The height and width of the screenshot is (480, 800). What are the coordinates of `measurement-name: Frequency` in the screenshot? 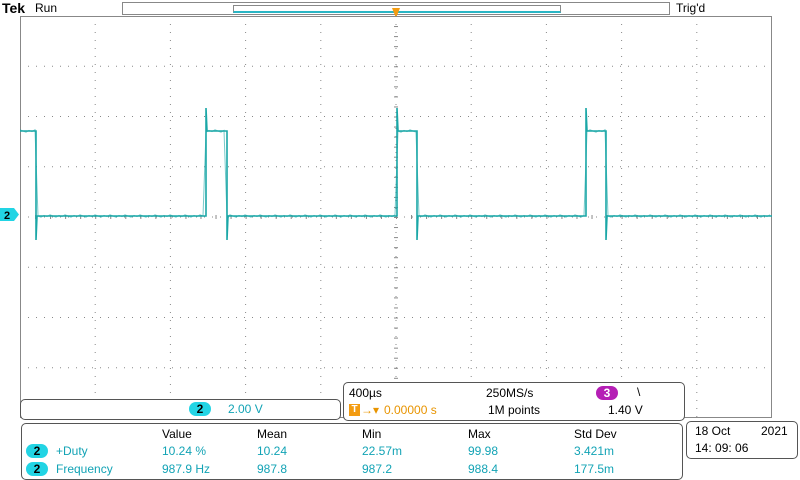 It's located at (84, 469).